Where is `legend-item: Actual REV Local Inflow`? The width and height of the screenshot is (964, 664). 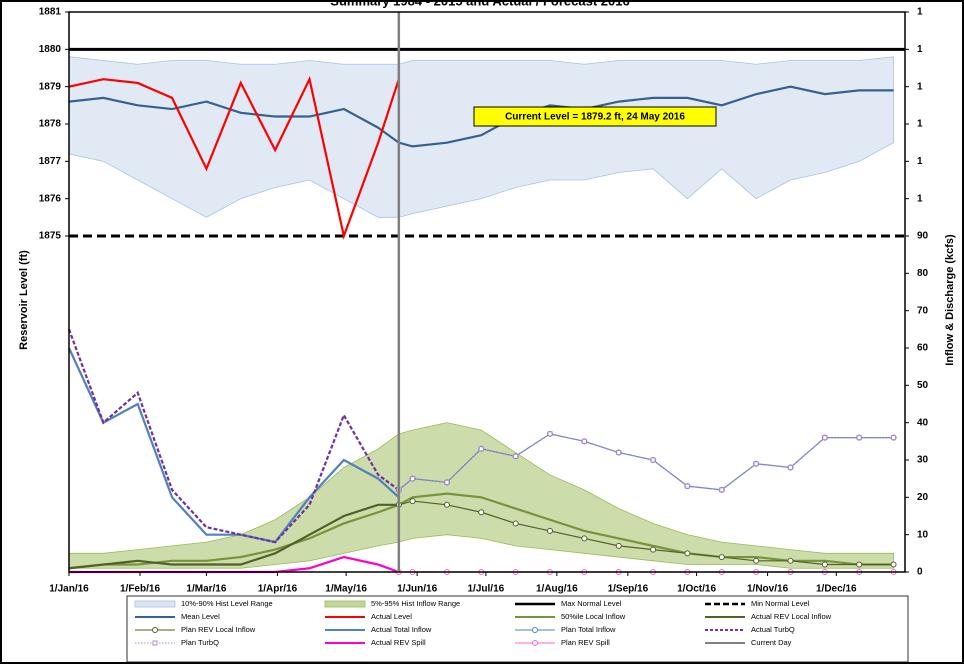 legend-item: Actual REV Local Inflow is located at coordinates (768, 616).